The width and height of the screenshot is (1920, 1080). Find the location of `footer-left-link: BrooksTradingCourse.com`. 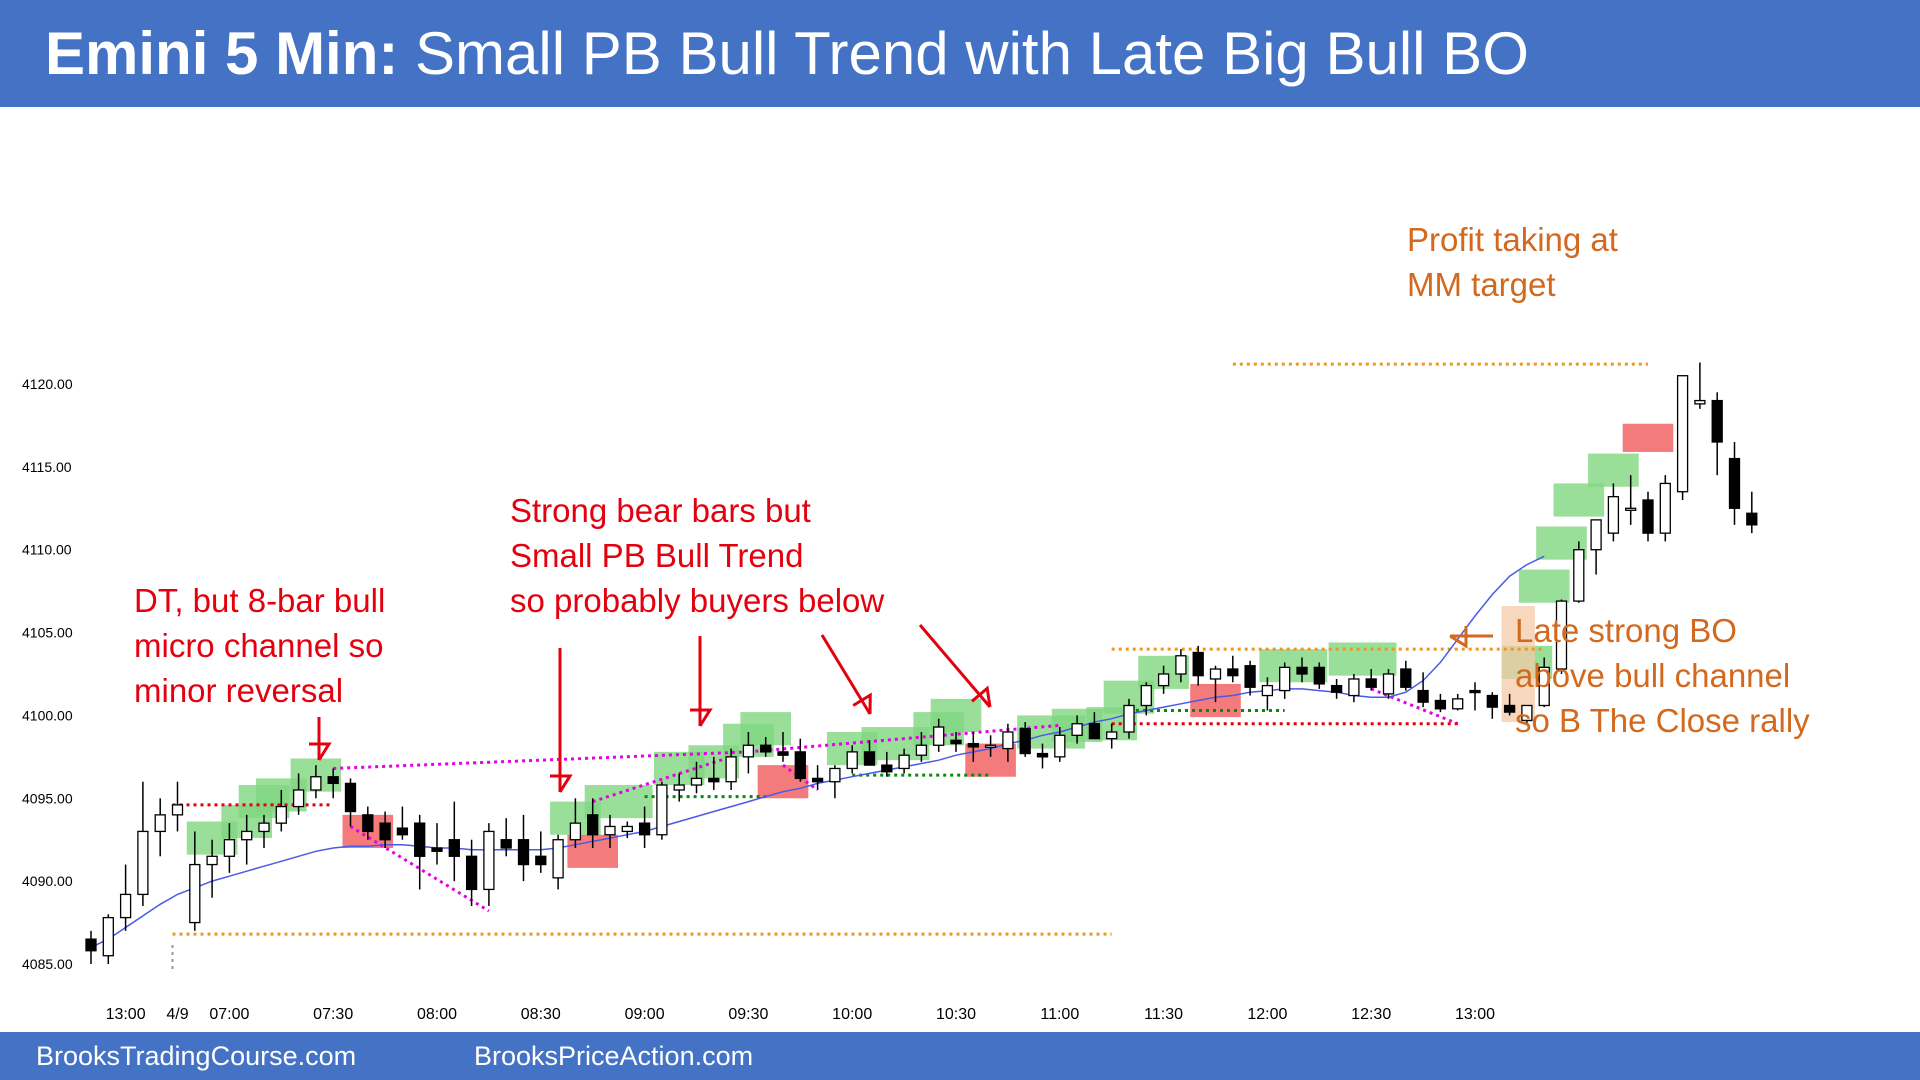

footer-left-link: BrooksTradingCourse.com is located at coordinates (196, 1056).